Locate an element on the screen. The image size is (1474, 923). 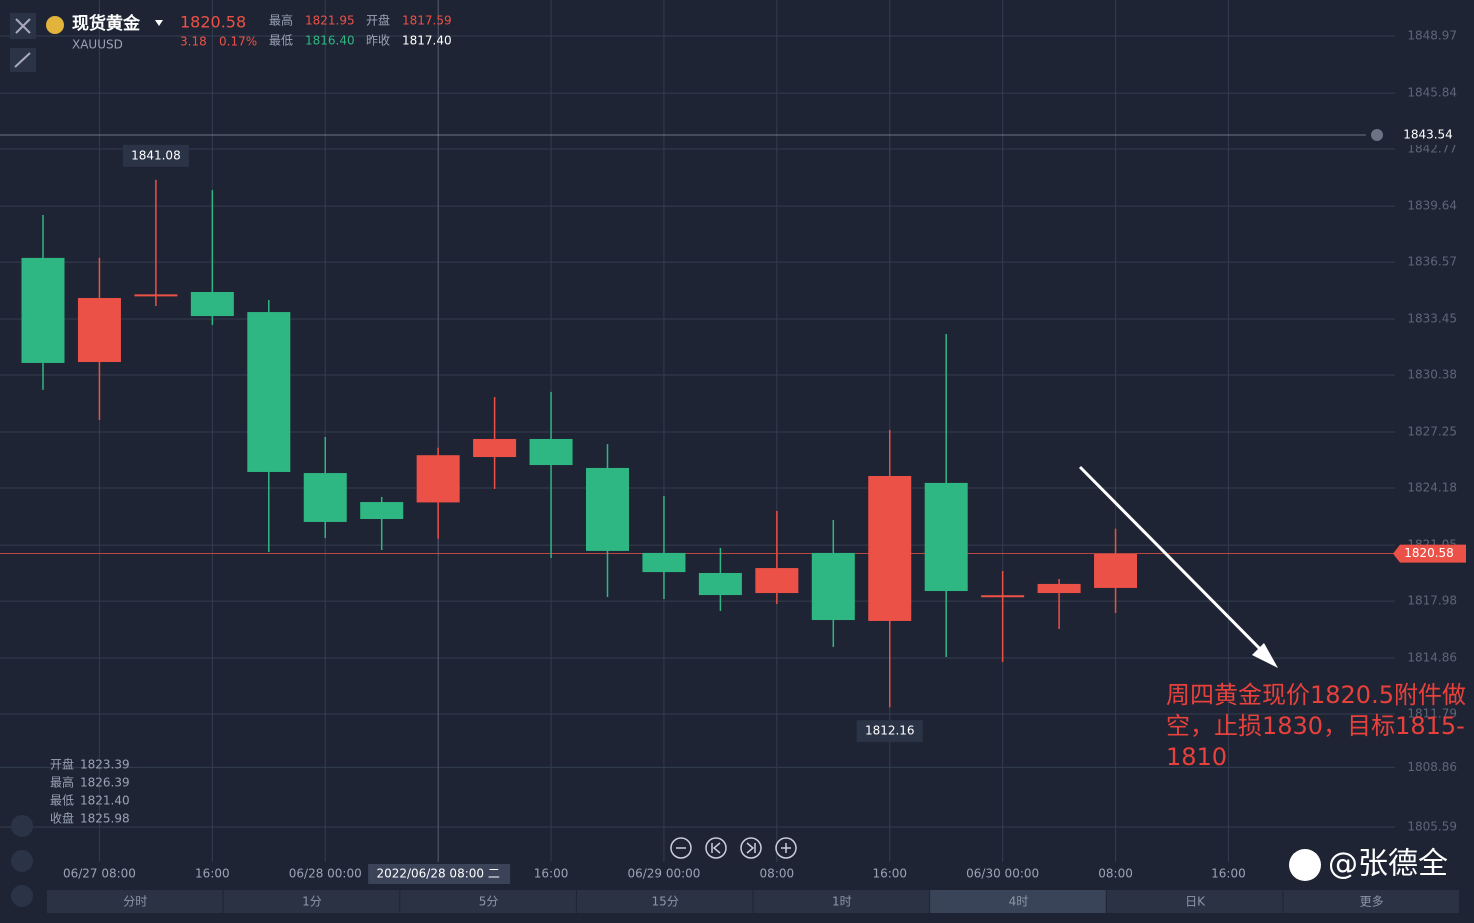
alert-tag is located at coordinates (1416, 135).